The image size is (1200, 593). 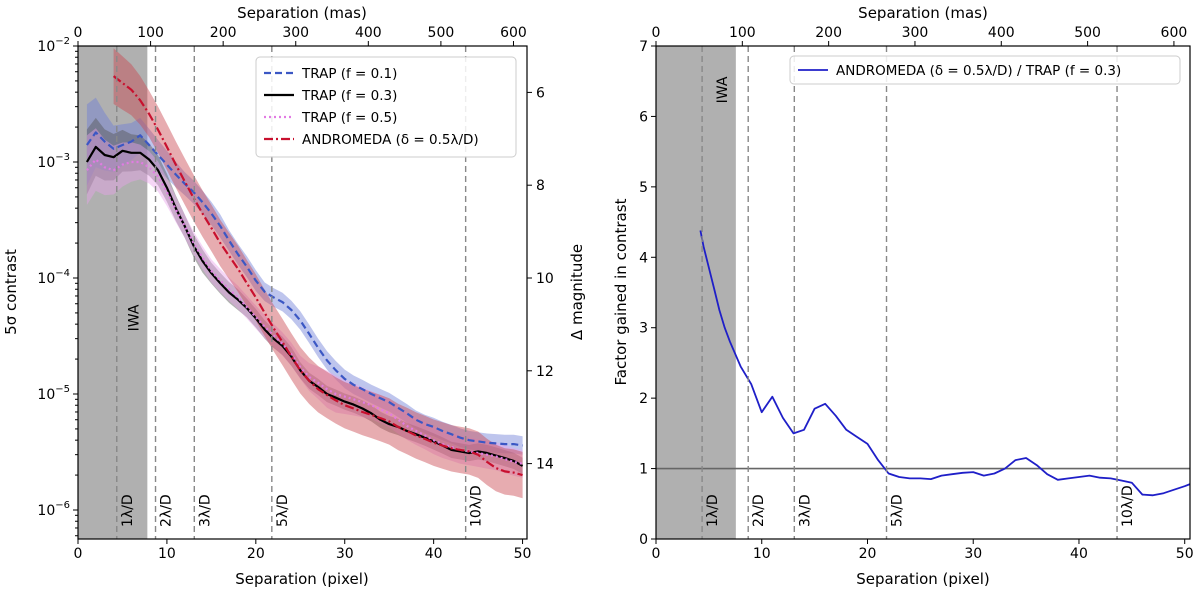 I want to click on y-tick-label: 10⁻⁵, so click(x=53, y=393).